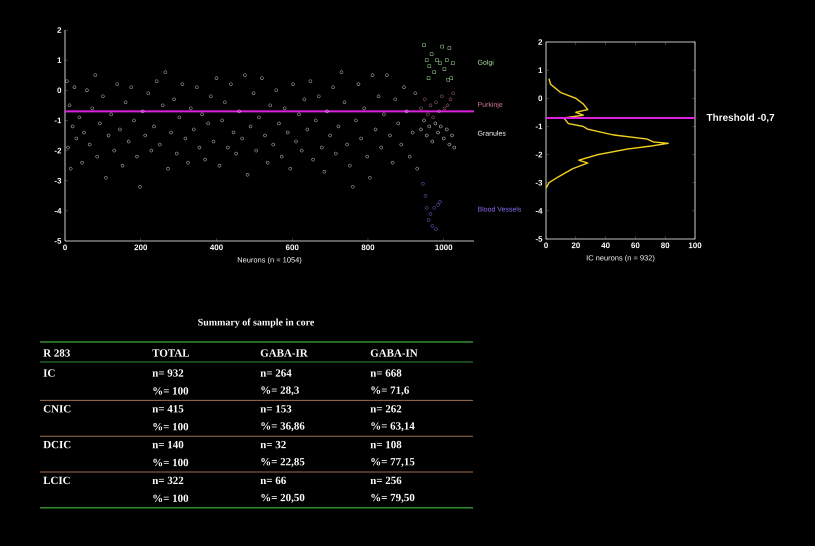  What do you see at coordinates (282, 498) in the screenshot?
I see `text: %= 20,50` at bounding box center [282, 498].